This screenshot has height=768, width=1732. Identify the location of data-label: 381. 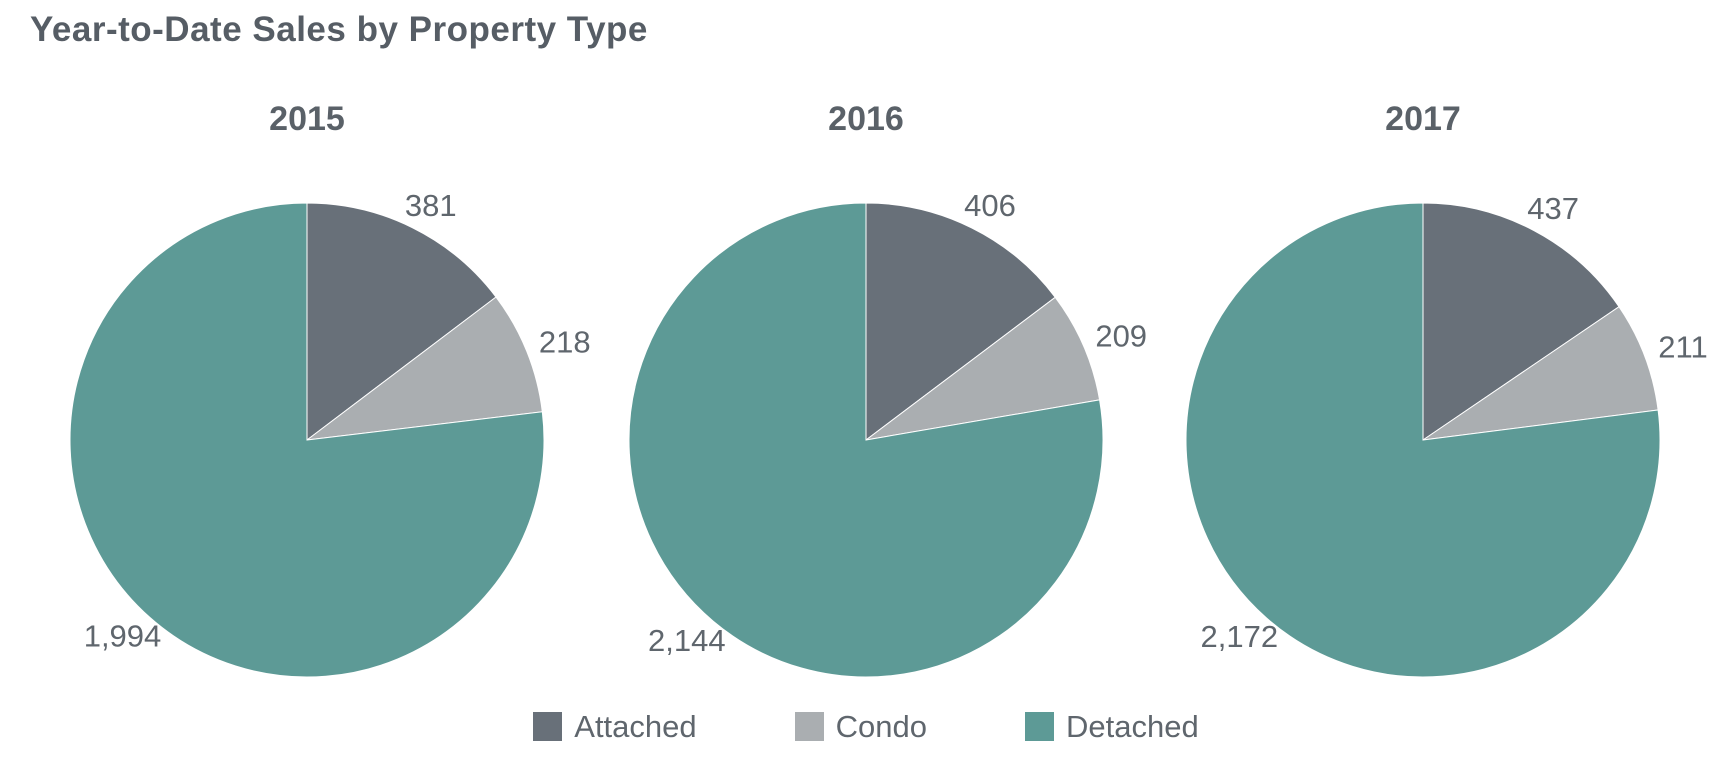
(431, 205).